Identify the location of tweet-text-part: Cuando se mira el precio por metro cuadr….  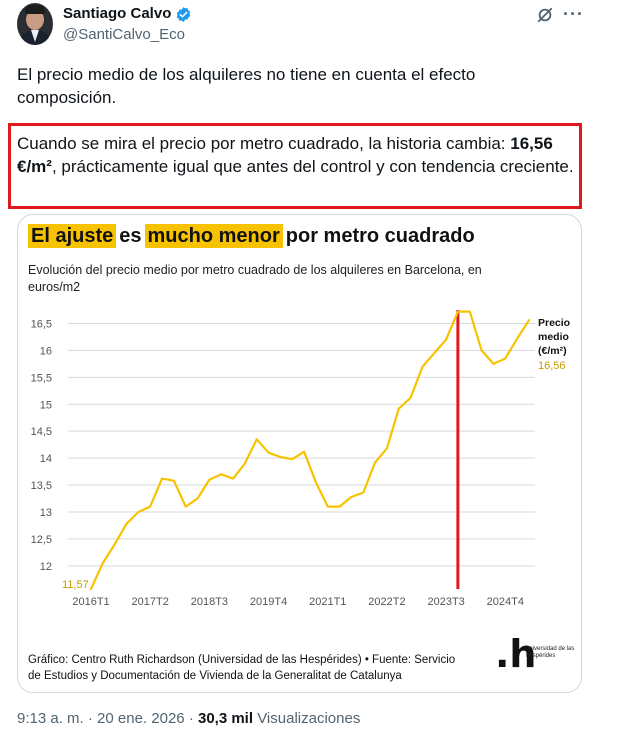
(264, 143).